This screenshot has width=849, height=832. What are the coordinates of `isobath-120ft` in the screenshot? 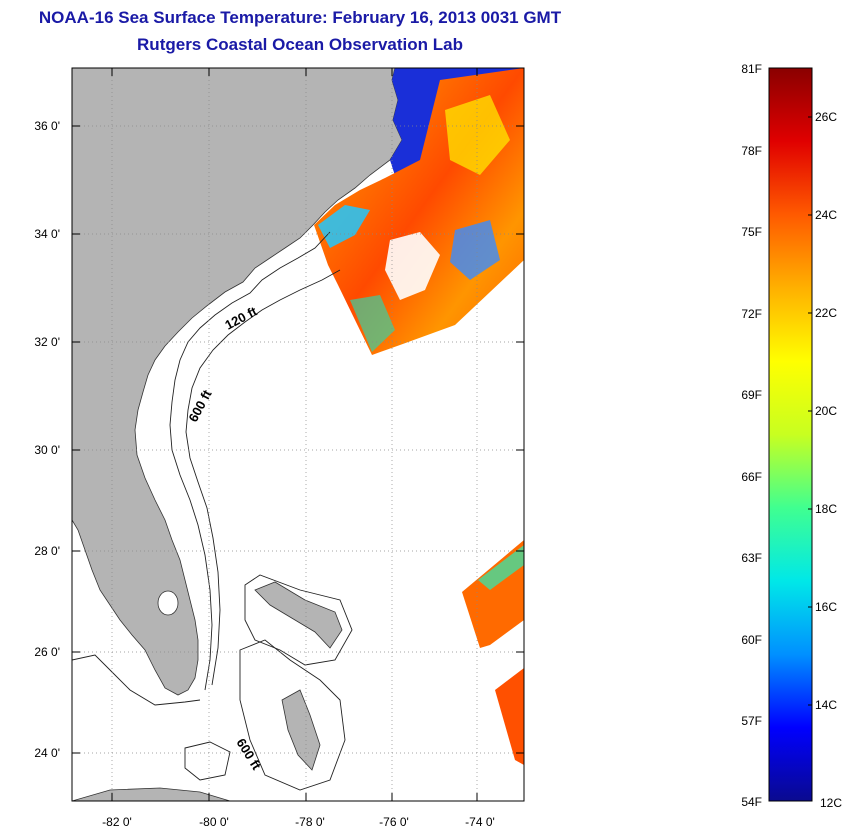 It's located at (250, 461).